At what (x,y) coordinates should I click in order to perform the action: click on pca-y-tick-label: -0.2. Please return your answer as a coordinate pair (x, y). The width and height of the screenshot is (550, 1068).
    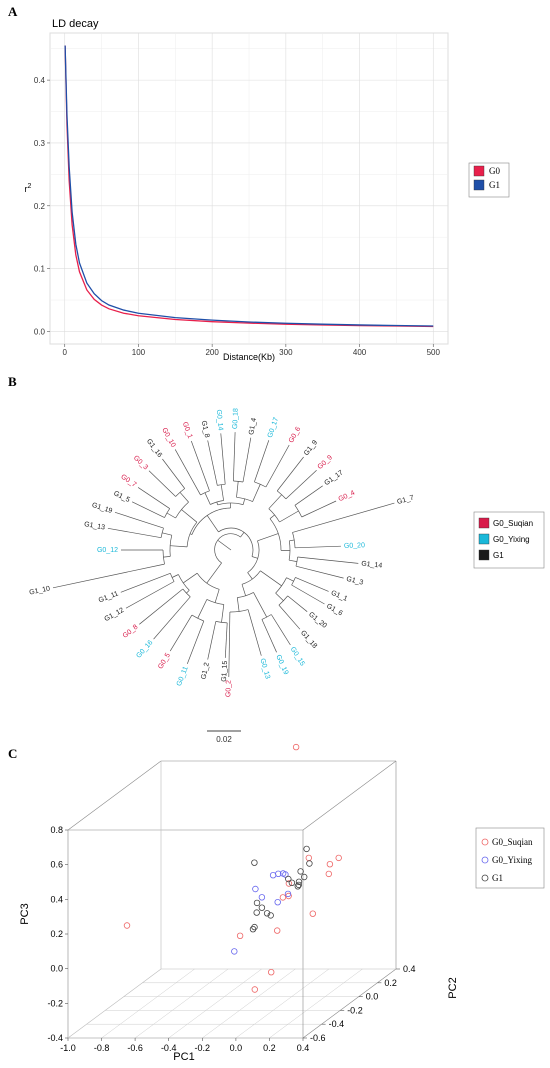
    Looking at the image, I should click on (55, 1003).